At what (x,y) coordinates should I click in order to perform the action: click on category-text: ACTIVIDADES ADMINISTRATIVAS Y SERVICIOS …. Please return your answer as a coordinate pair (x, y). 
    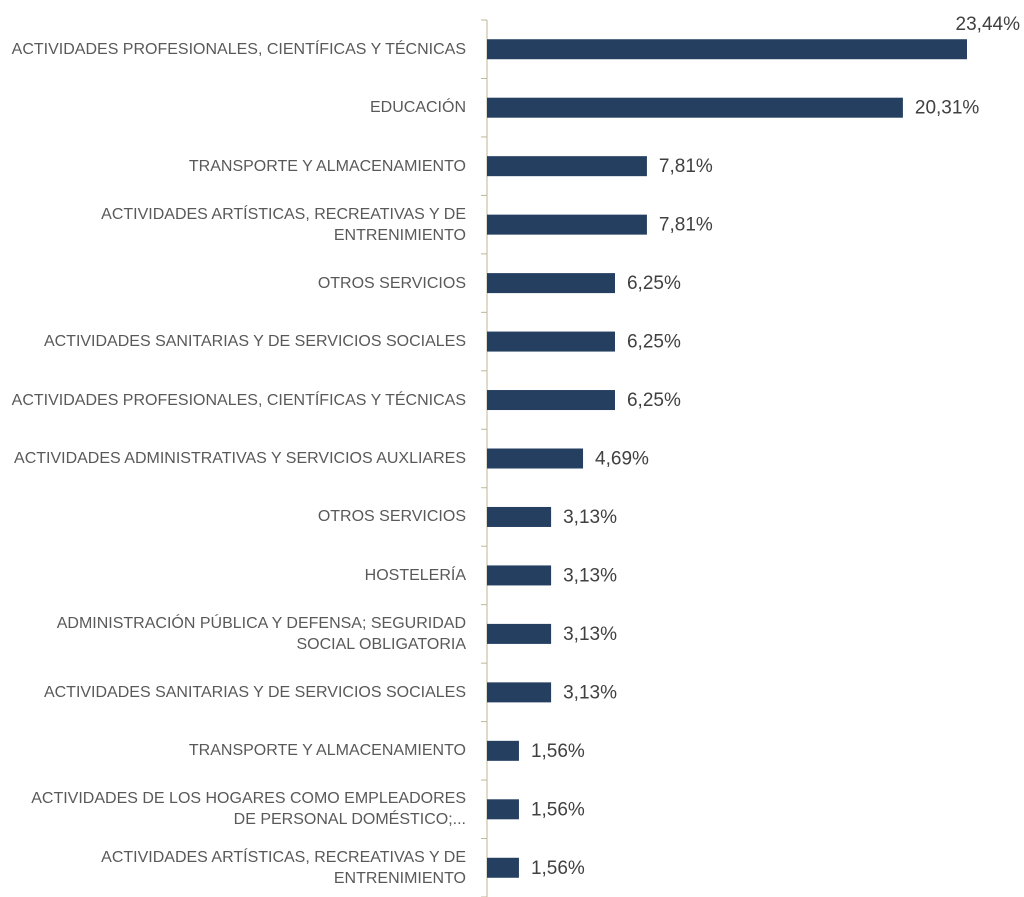
    Looking at the image, I should click on (240, 458).